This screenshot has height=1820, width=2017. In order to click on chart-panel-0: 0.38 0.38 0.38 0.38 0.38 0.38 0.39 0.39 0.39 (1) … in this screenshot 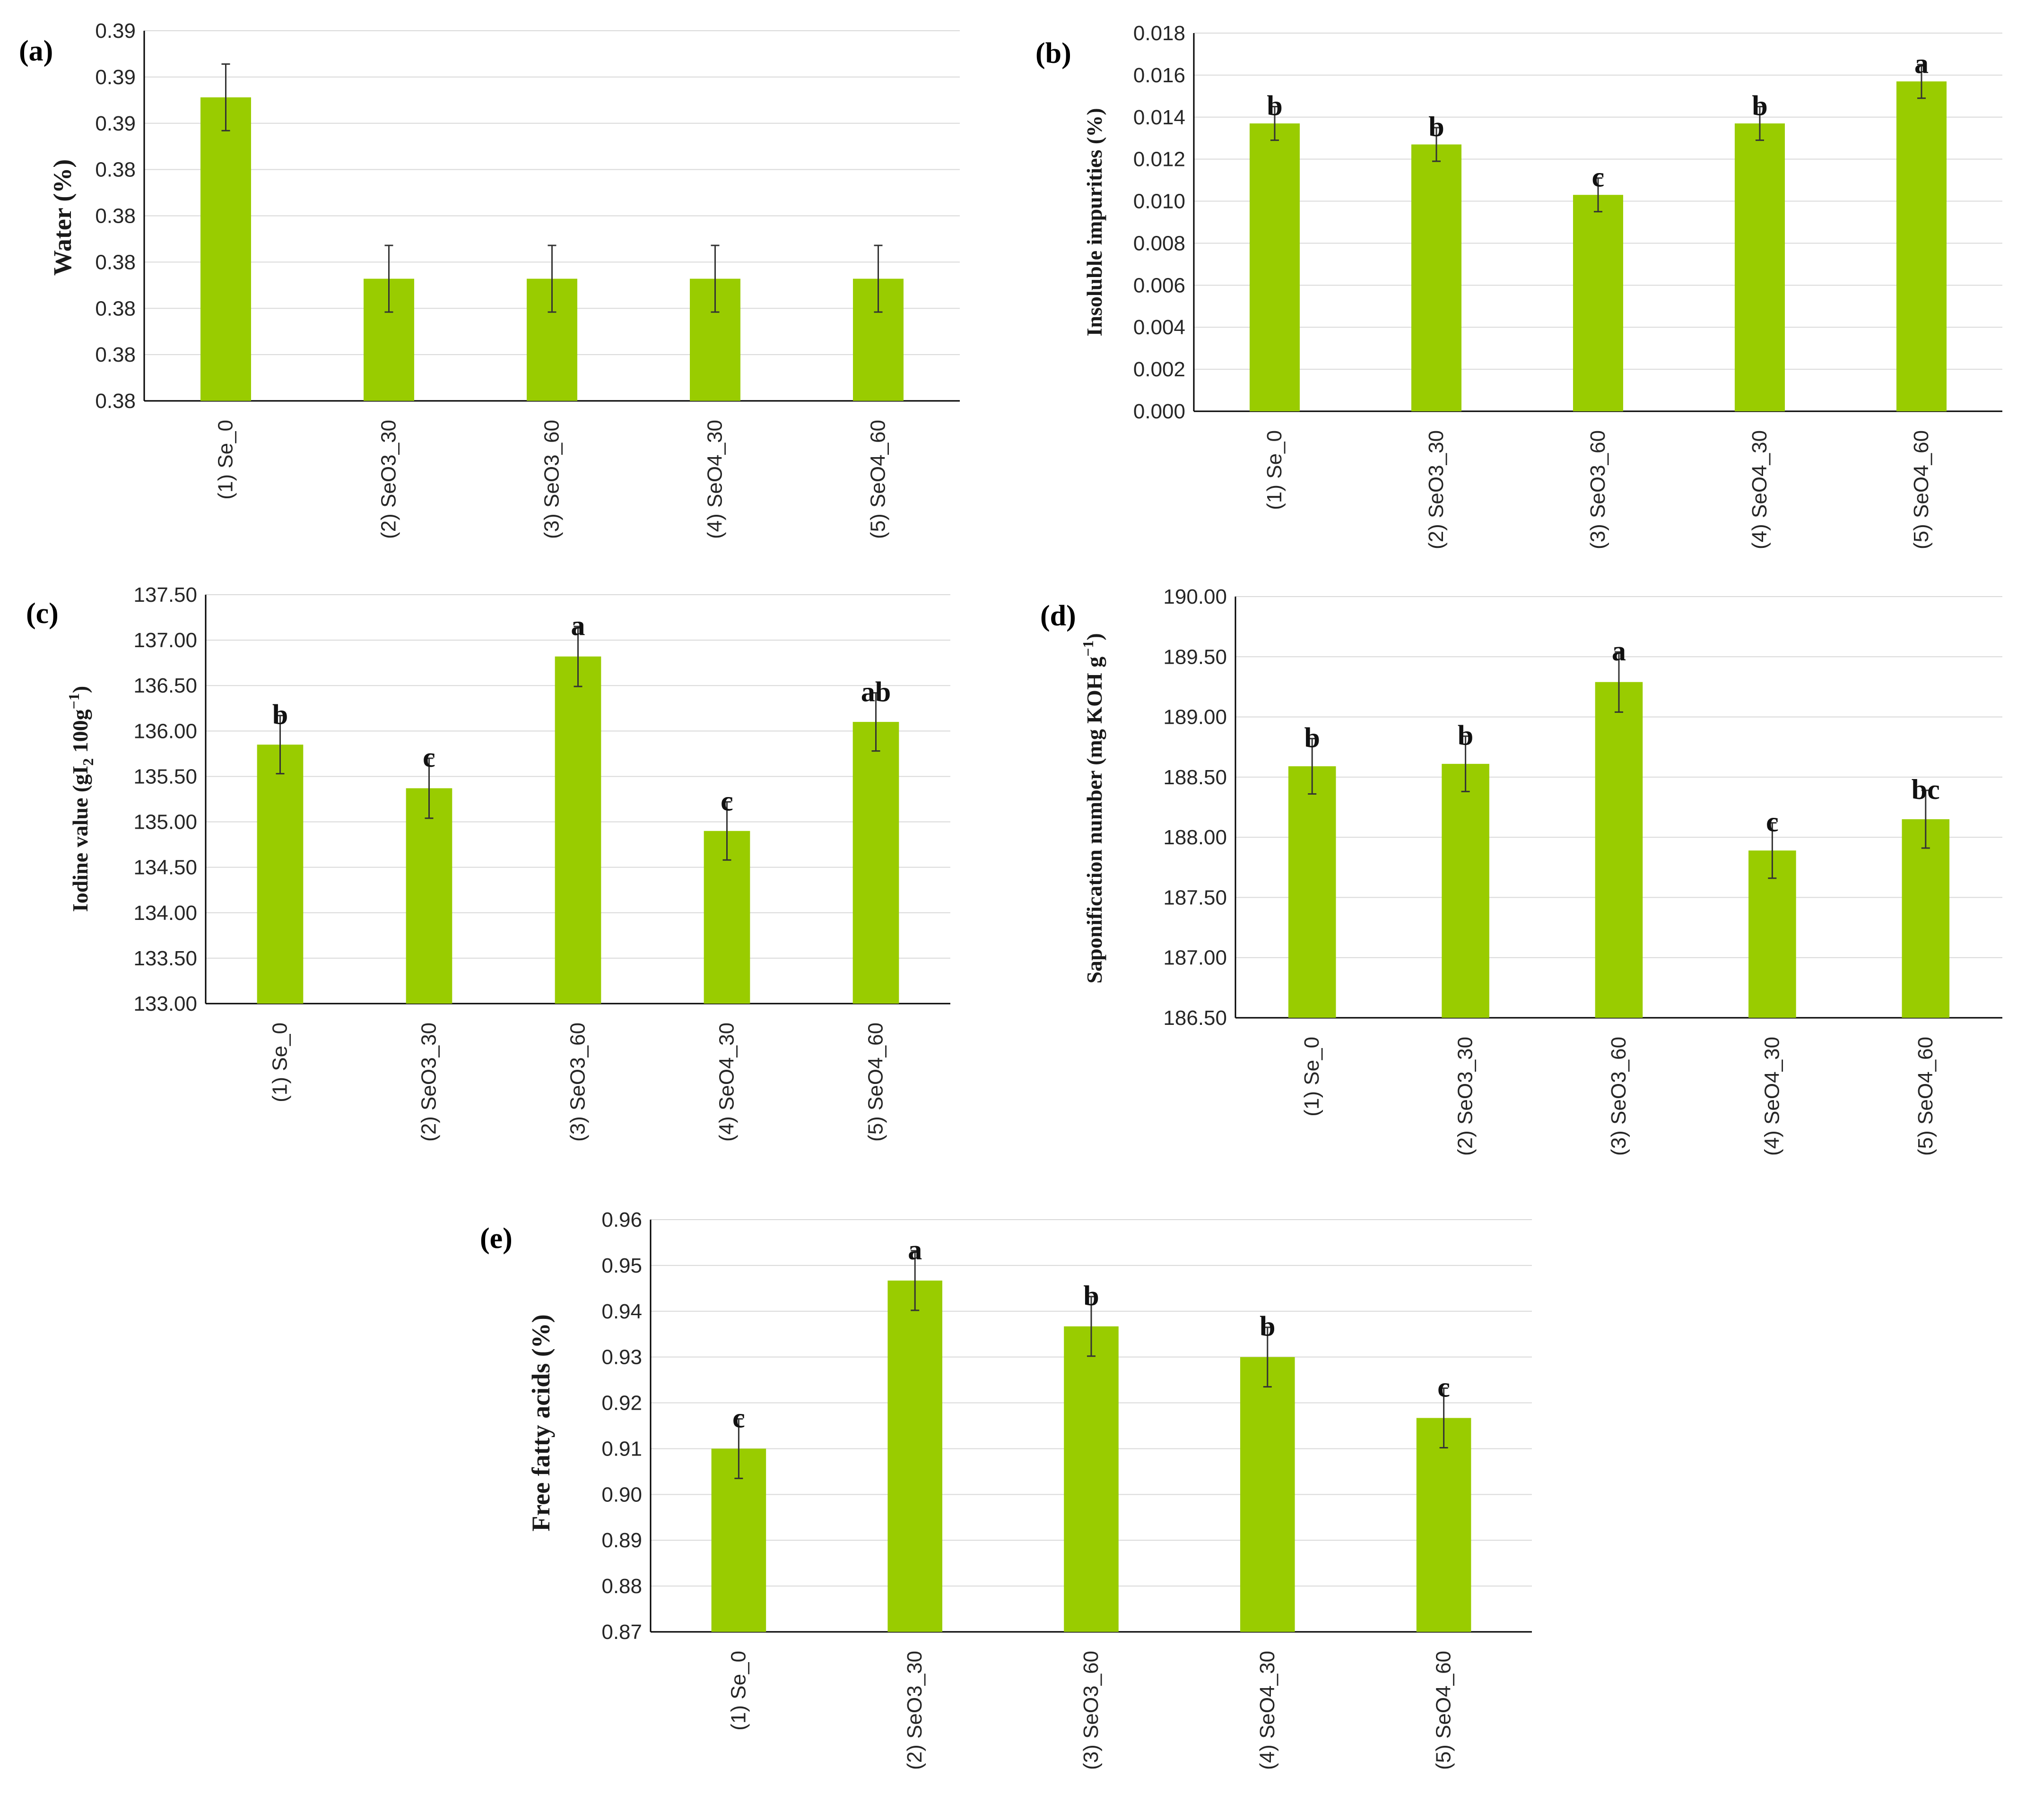, I will do `click(489, 279)`.